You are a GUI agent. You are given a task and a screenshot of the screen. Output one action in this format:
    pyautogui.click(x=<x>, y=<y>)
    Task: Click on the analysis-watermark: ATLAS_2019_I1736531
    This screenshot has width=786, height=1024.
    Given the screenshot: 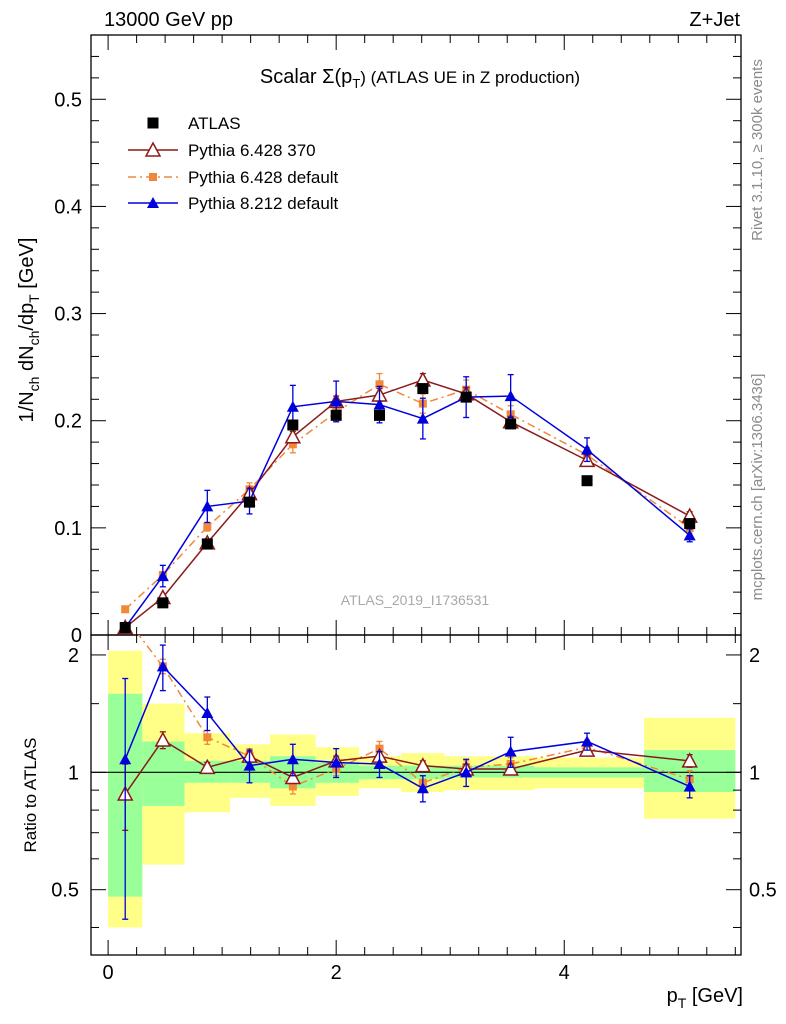 What is the action you would take?
    pyautogui.click(x=415, y=600)
    